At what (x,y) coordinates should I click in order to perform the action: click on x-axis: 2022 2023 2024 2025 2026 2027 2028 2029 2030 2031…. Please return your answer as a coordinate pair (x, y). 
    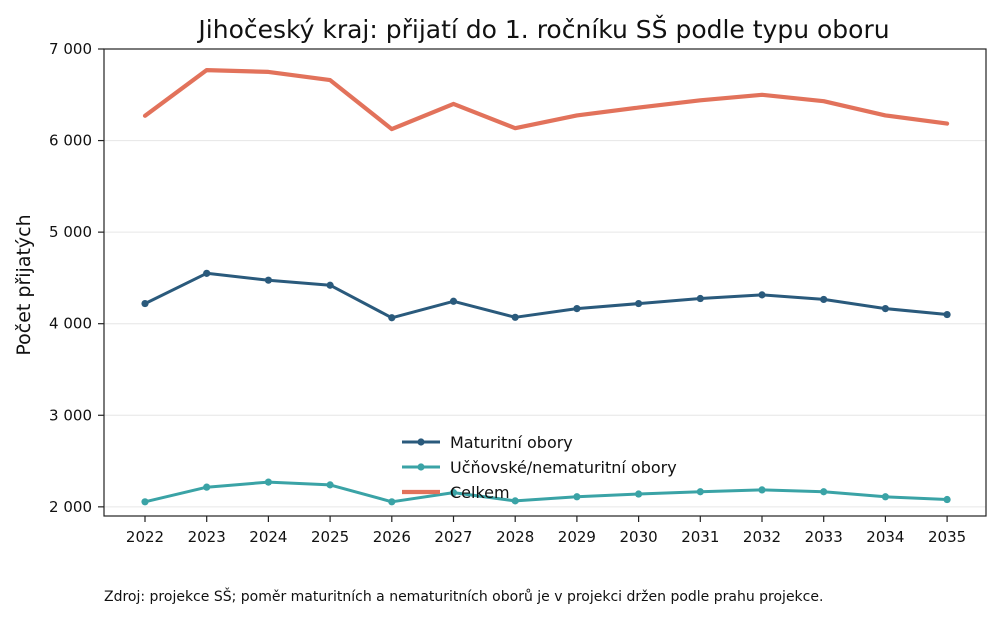
    Looking at the image, I should click on (546, 531).